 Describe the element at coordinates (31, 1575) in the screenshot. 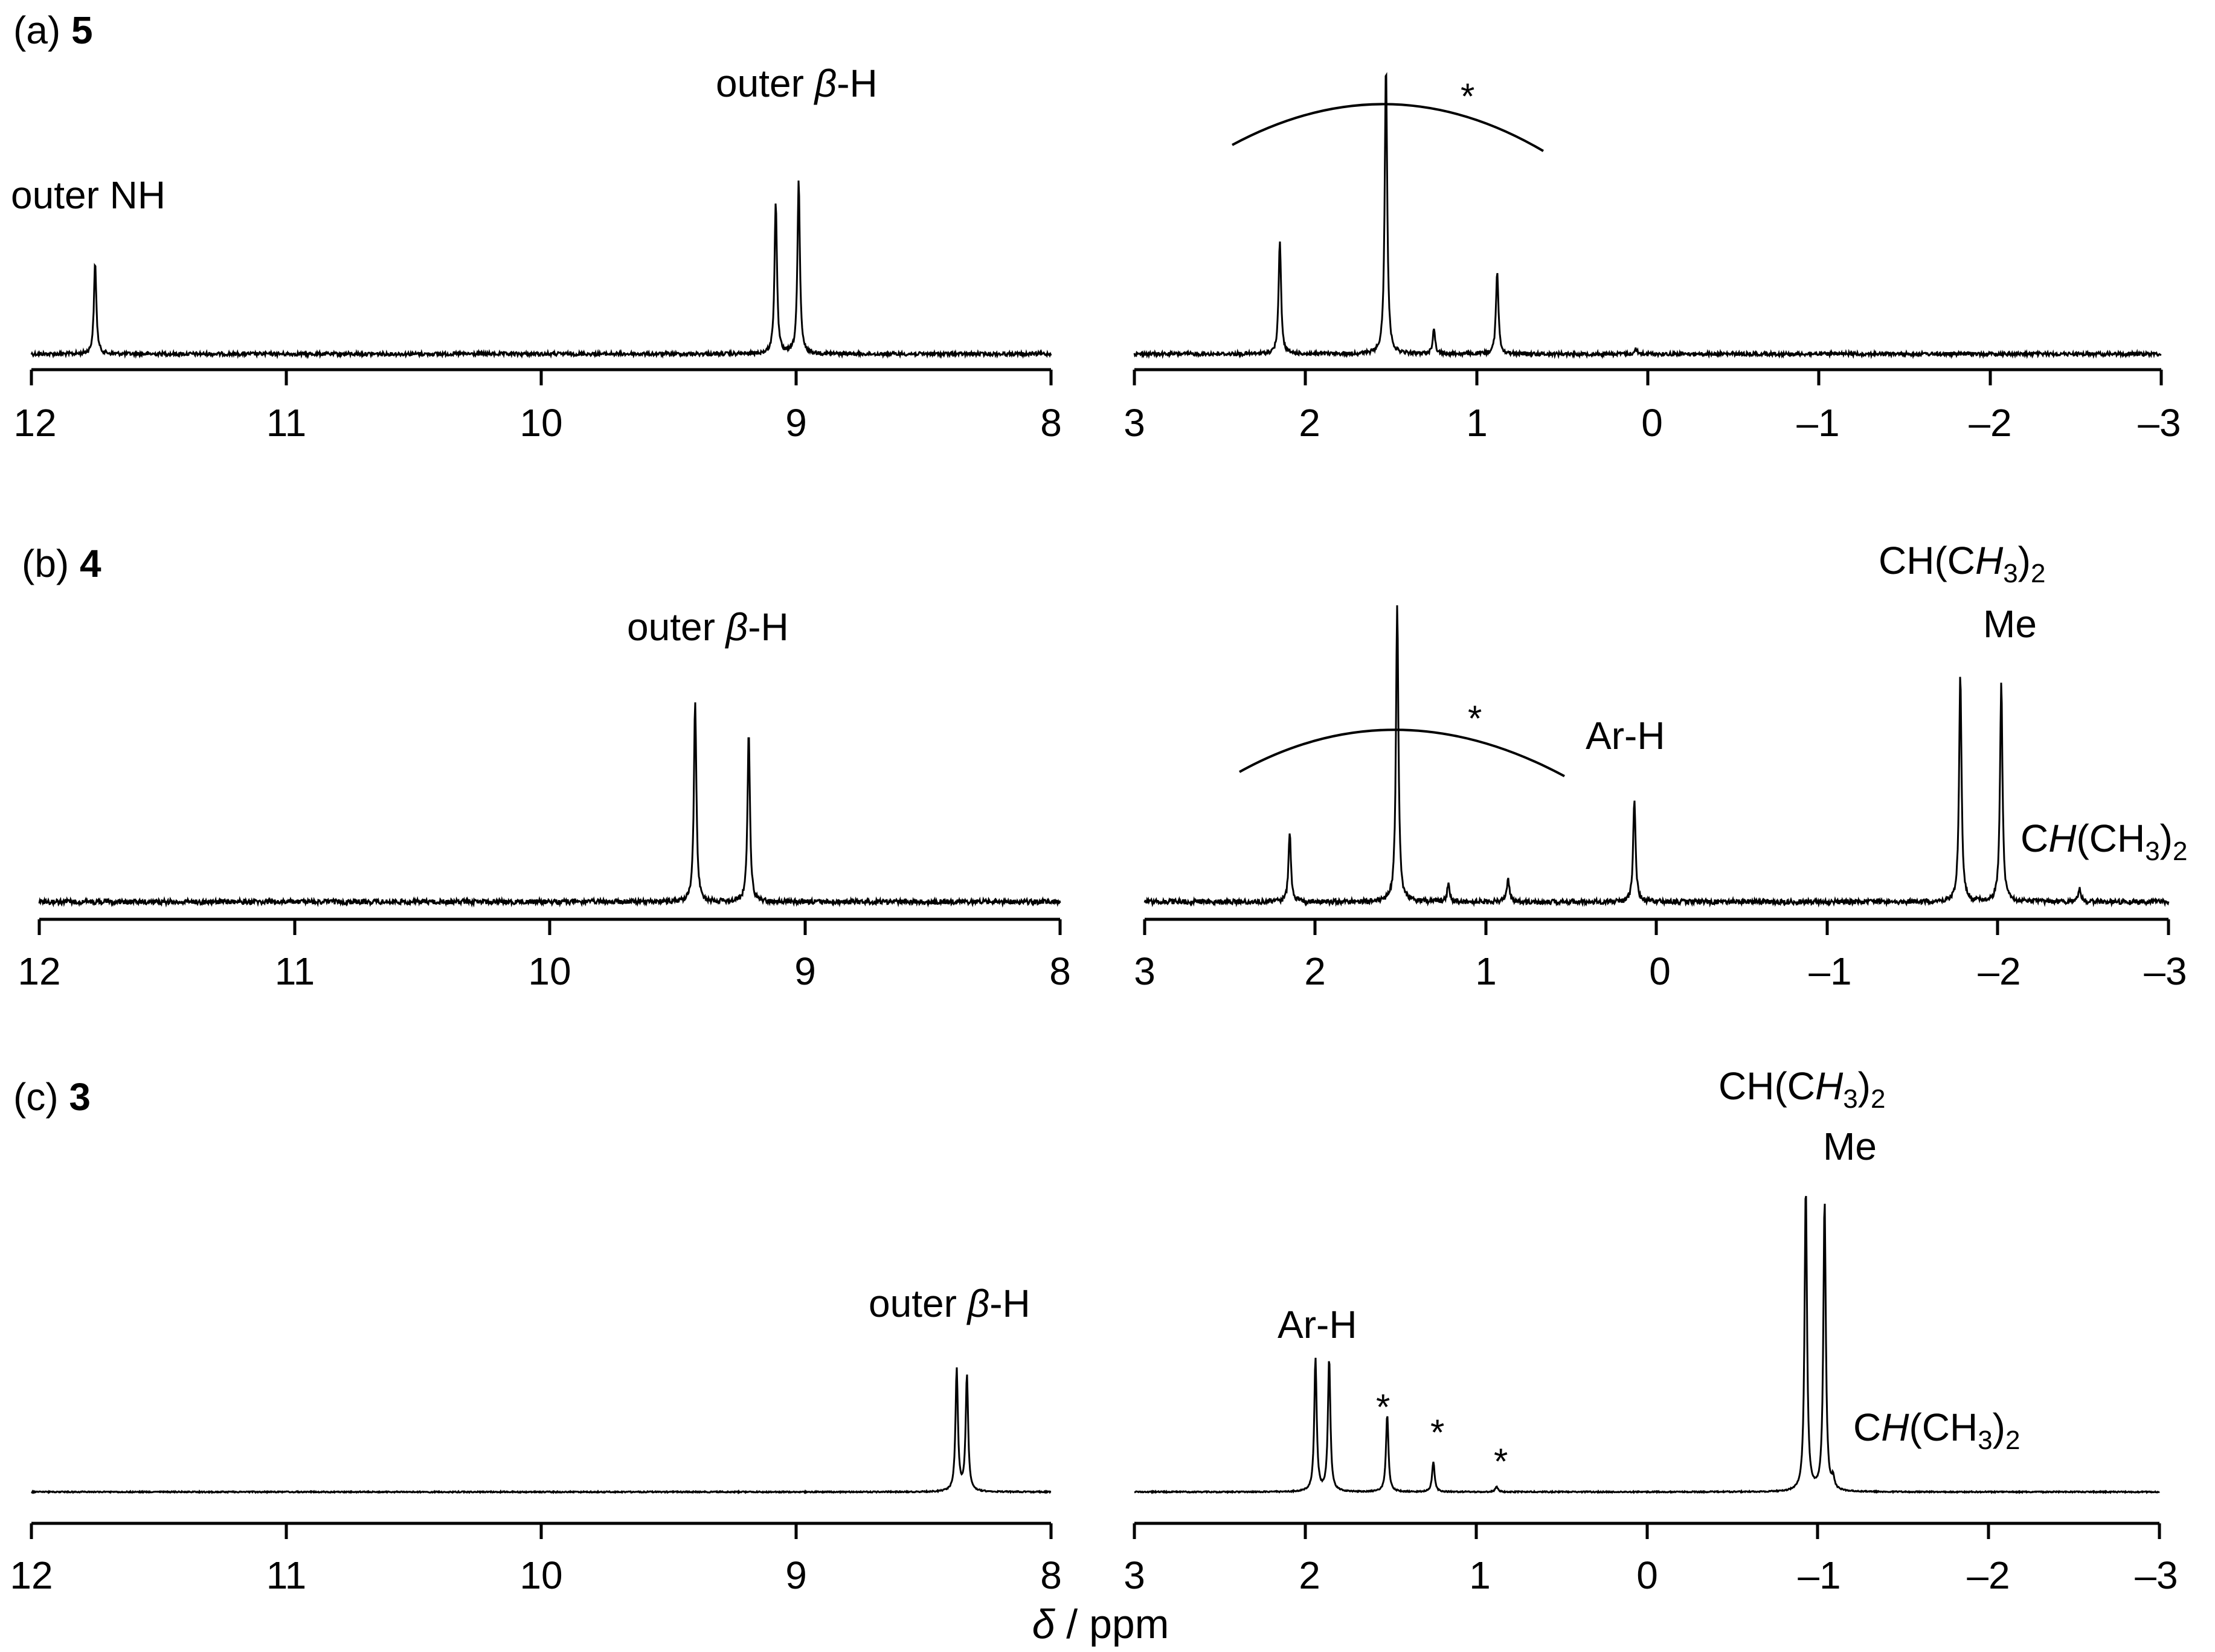

I see `panel-c-left-tick-label-12: 12` at that location.